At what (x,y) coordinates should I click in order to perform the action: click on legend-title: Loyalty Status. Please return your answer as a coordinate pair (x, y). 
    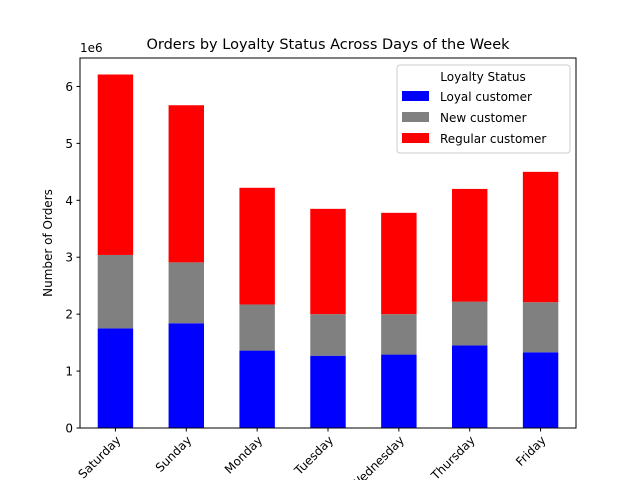
    Looking at the image, I should click on (482, 77).